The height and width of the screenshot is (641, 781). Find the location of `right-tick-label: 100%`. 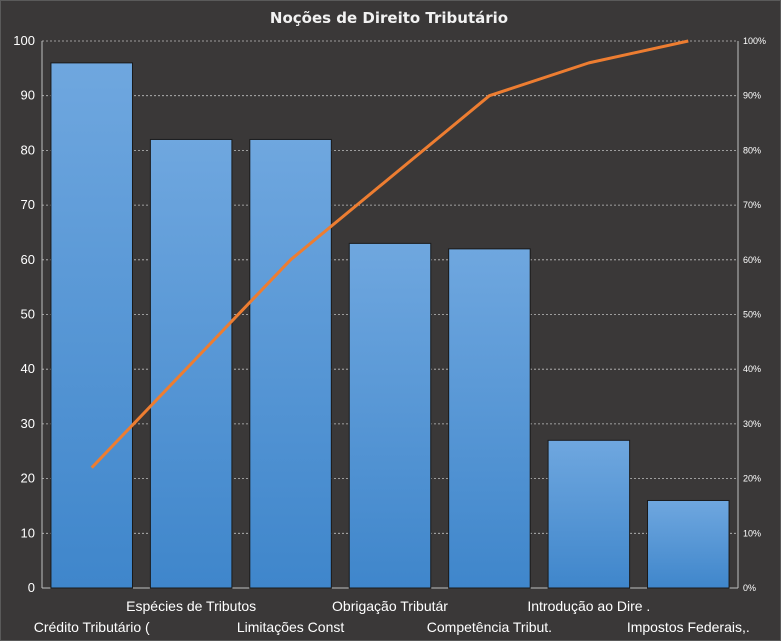

right-tick-label: 100% is located at coordinates (754, 41).